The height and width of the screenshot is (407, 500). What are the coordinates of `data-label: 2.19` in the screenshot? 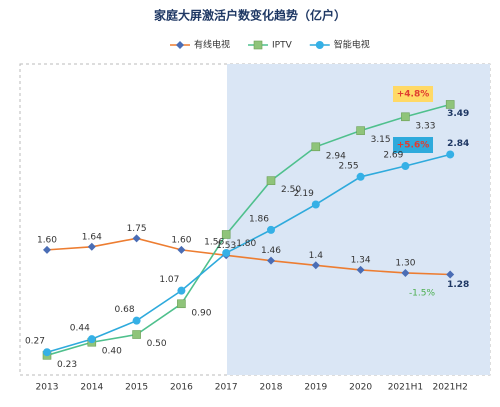 It's located at (304, 194).